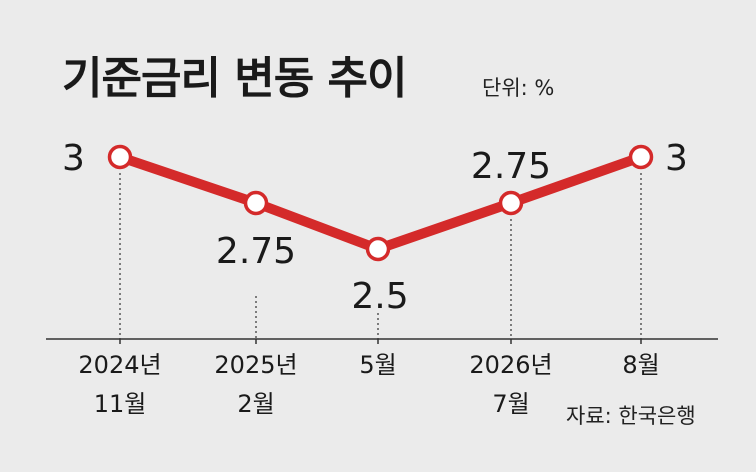 The image size is (756, 472). What do you see at coordinates (518, 88) in the screenshot?
I see `unit-label: 단위: %` at bounding box center [518, 88].